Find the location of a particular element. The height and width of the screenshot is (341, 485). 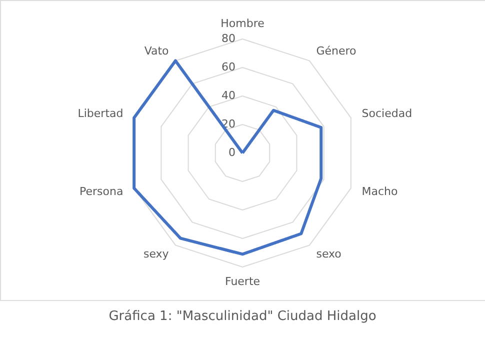

spoke-label: sexo is located at coordinates (329, 253).